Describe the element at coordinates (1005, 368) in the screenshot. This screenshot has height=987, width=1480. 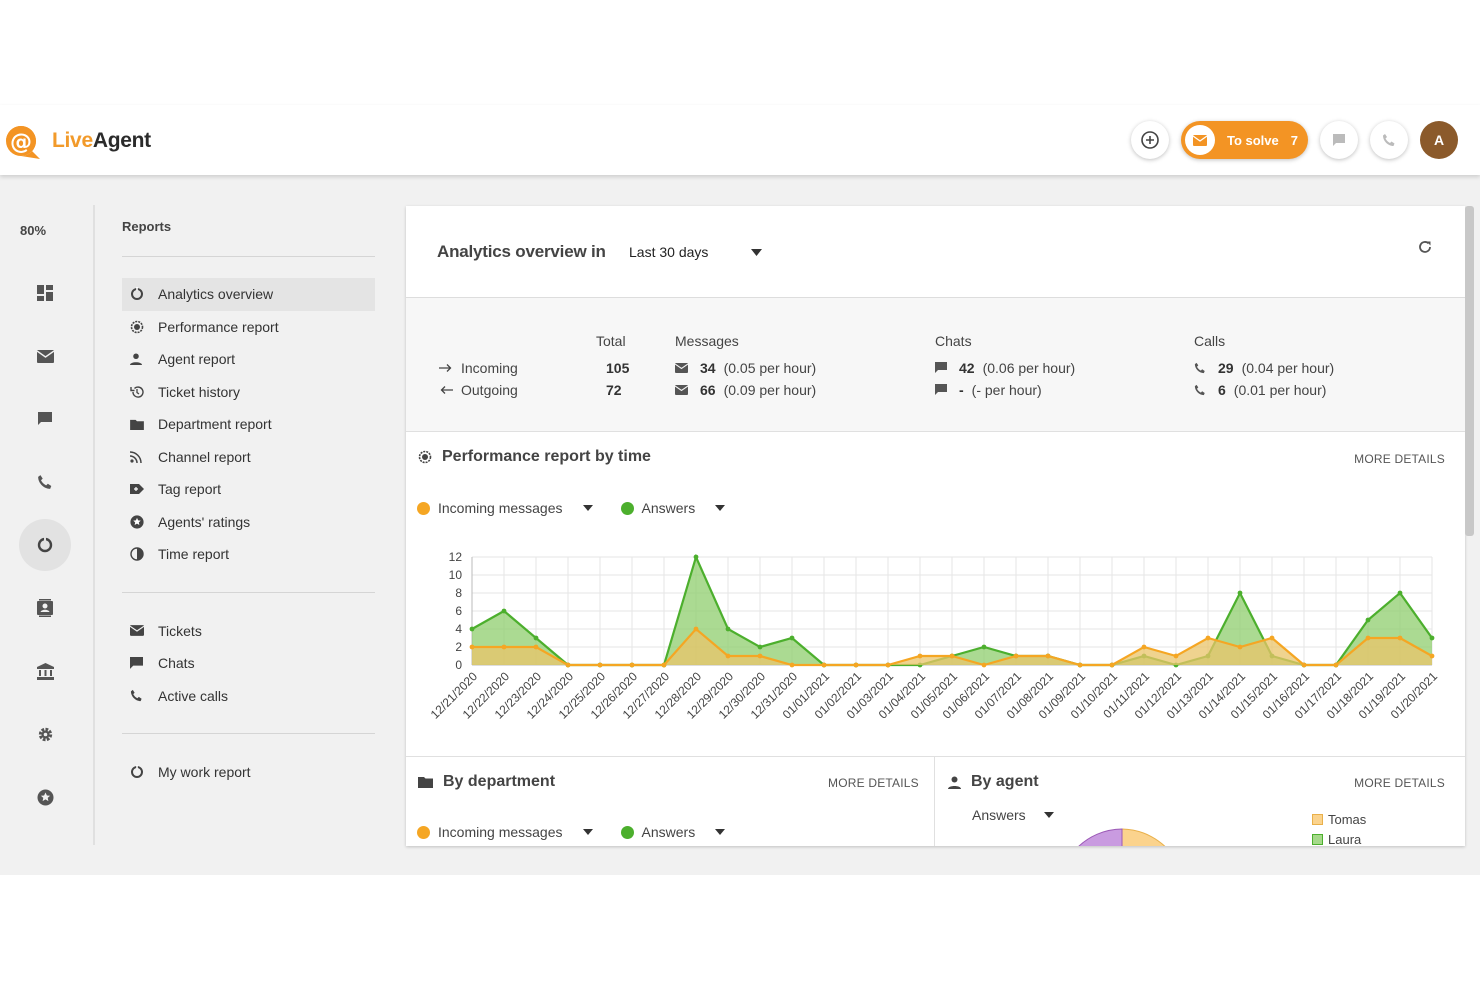
I see `incoming-chats: 42 (0.06 per hour)` at that location.